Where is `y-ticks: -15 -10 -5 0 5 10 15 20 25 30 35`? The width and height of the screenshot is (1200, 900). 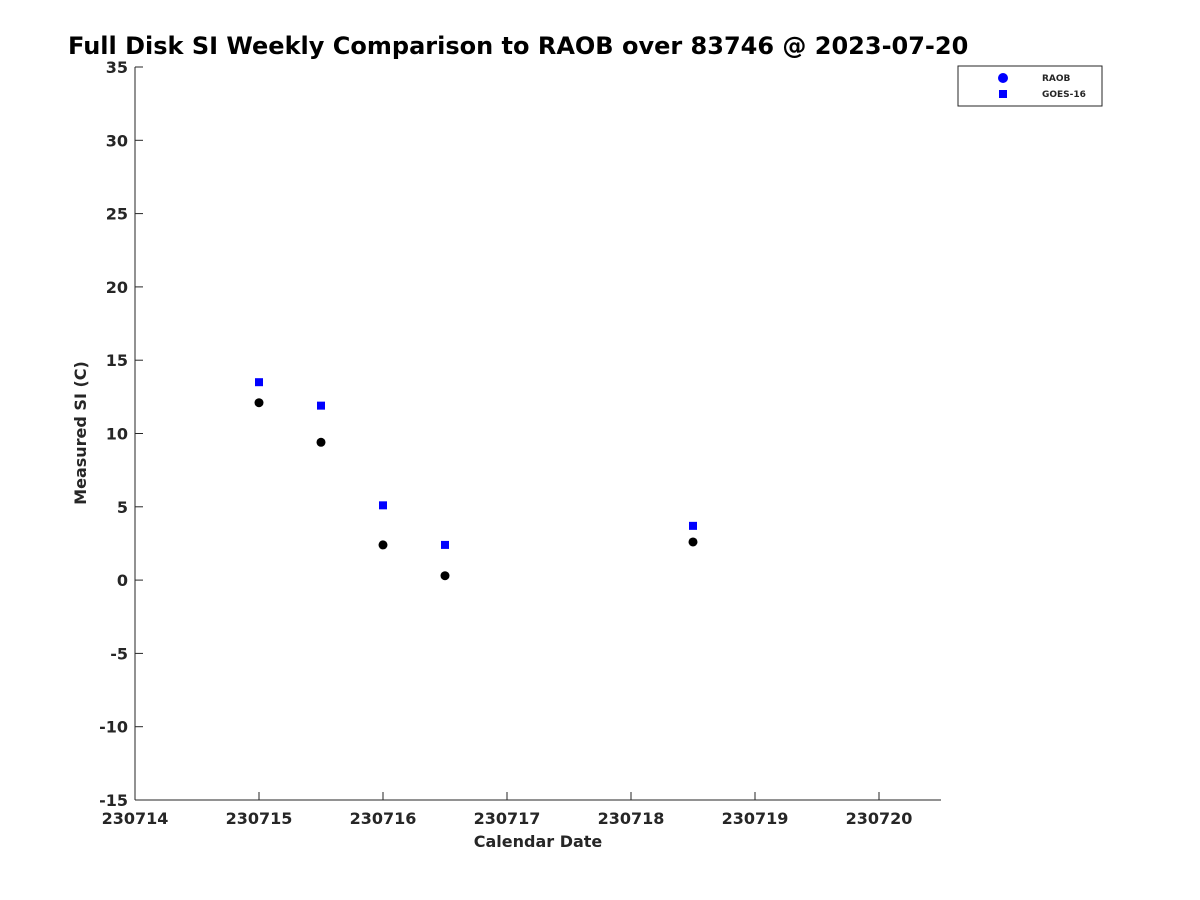 y-ticks: -15 -10 -5 0 5 10 15 20 25 30 35 is located at coordinates (121, 434).